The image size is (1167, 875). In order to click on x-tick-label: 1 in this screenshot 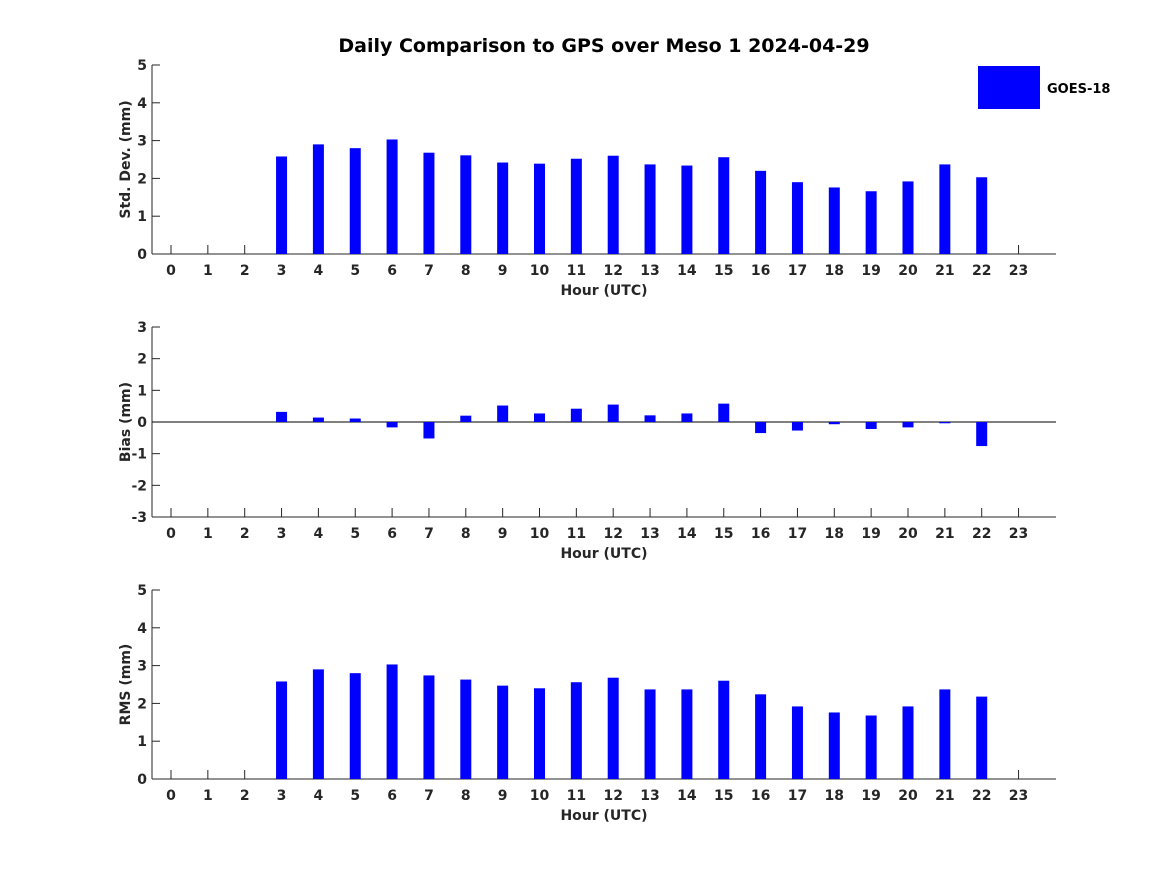, I will do `click(208, 534)`.